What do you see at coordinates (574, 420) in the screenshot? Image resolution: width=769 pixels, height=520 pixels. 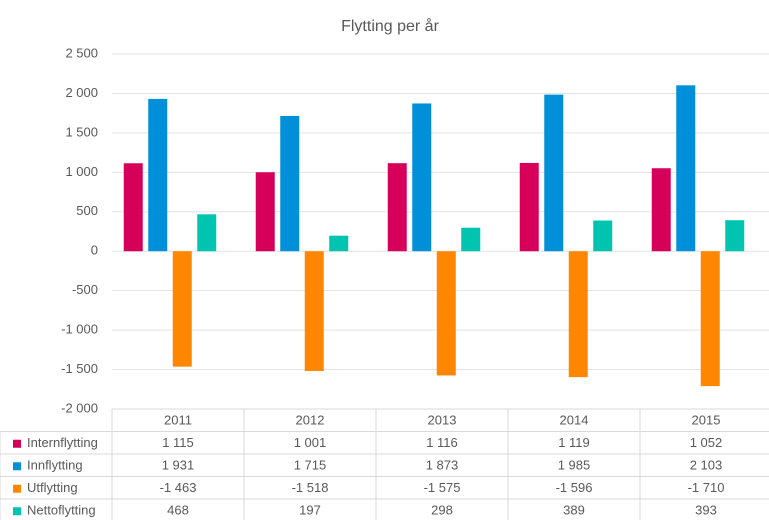 I see `x-tick-label: 2014` at bounding box center [574, 420].